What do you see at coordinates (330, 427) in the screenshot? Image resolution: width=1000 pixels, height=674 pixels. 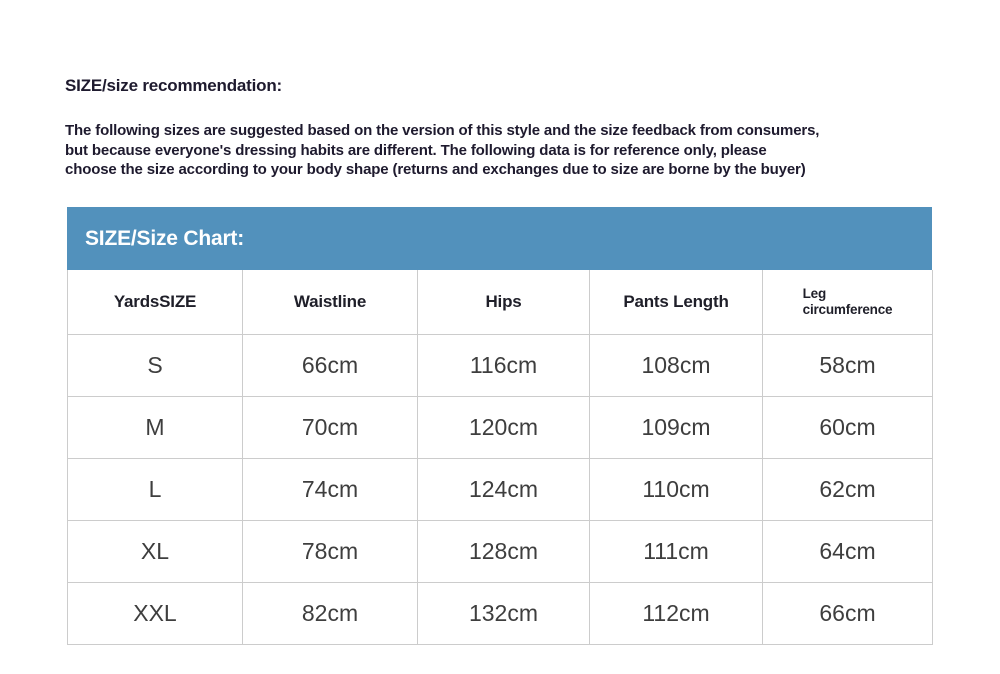 I see `cell-waistline: 70cm` at bounding box center [330, 427].